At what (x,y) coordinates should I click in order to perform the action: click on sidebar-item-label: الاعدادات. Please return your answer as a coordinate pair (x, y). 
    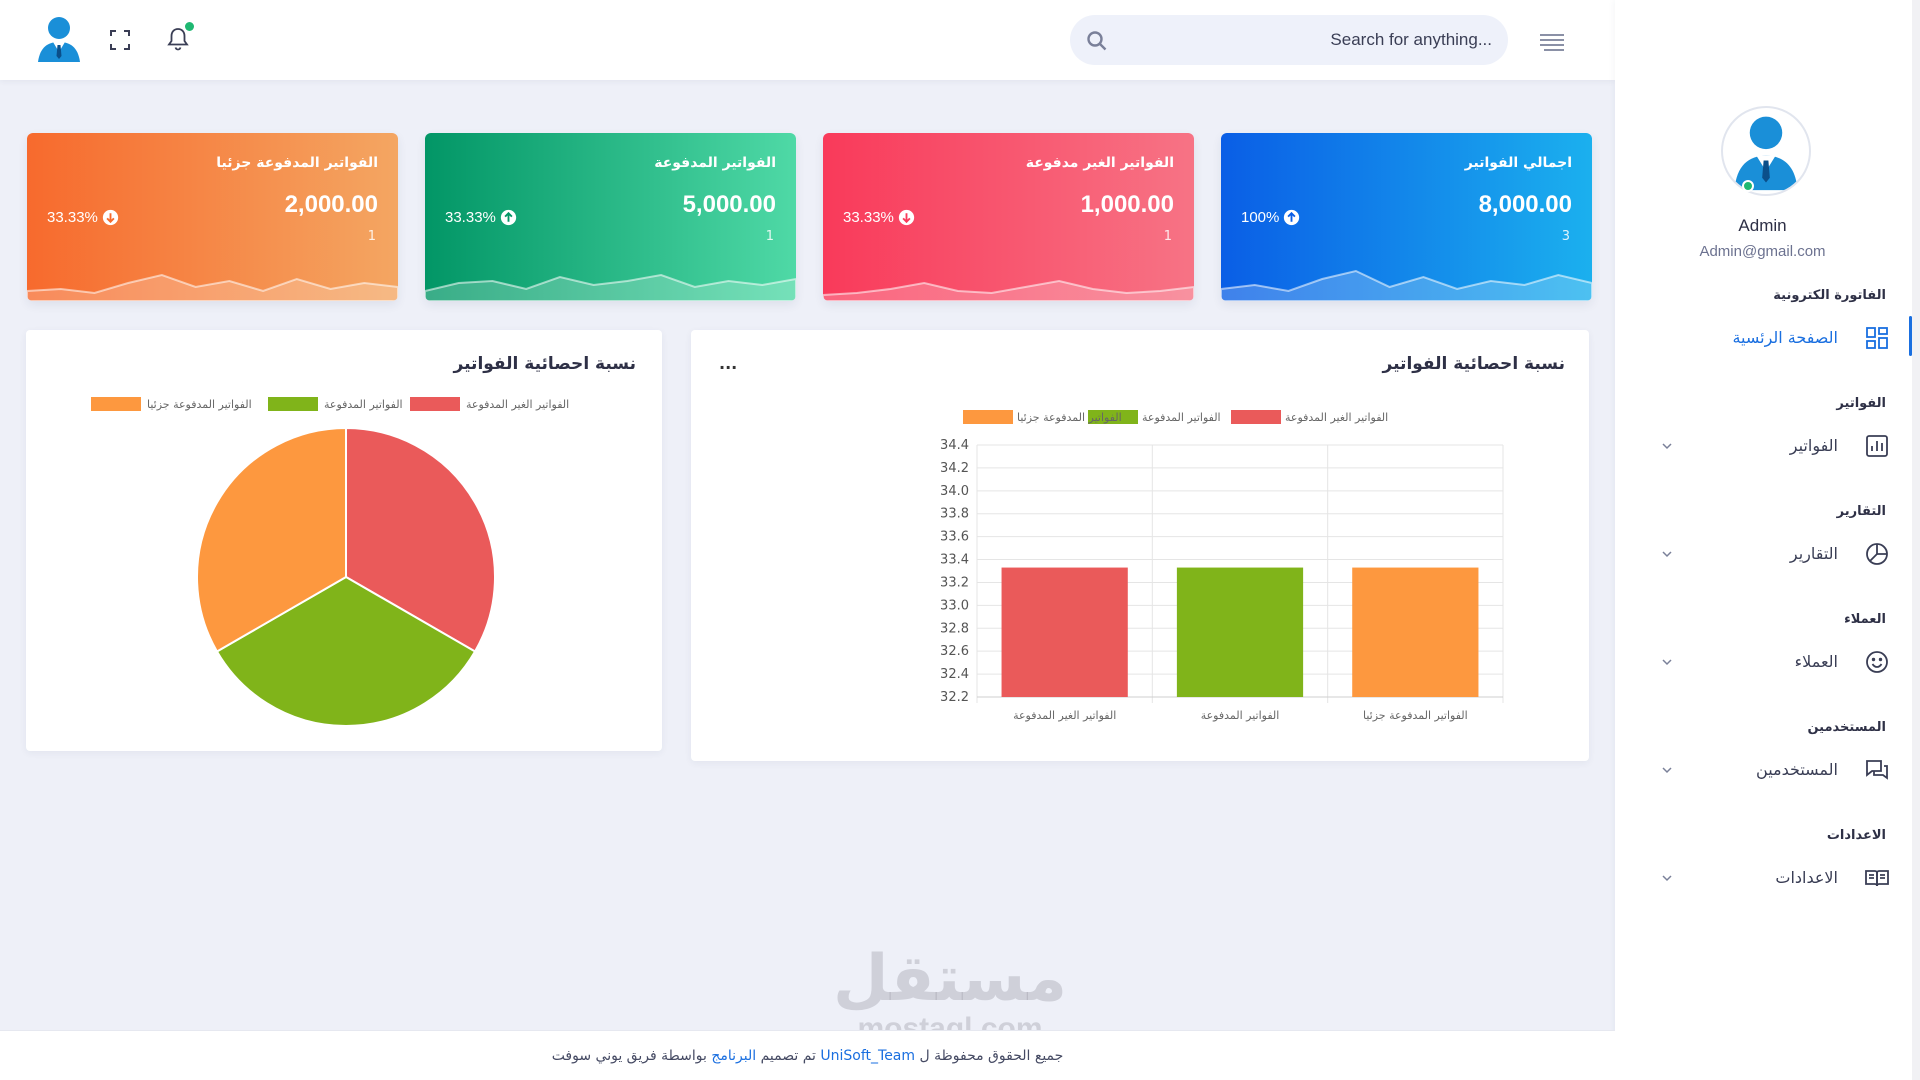
    Looking at the image, I should click on (1806, 877).